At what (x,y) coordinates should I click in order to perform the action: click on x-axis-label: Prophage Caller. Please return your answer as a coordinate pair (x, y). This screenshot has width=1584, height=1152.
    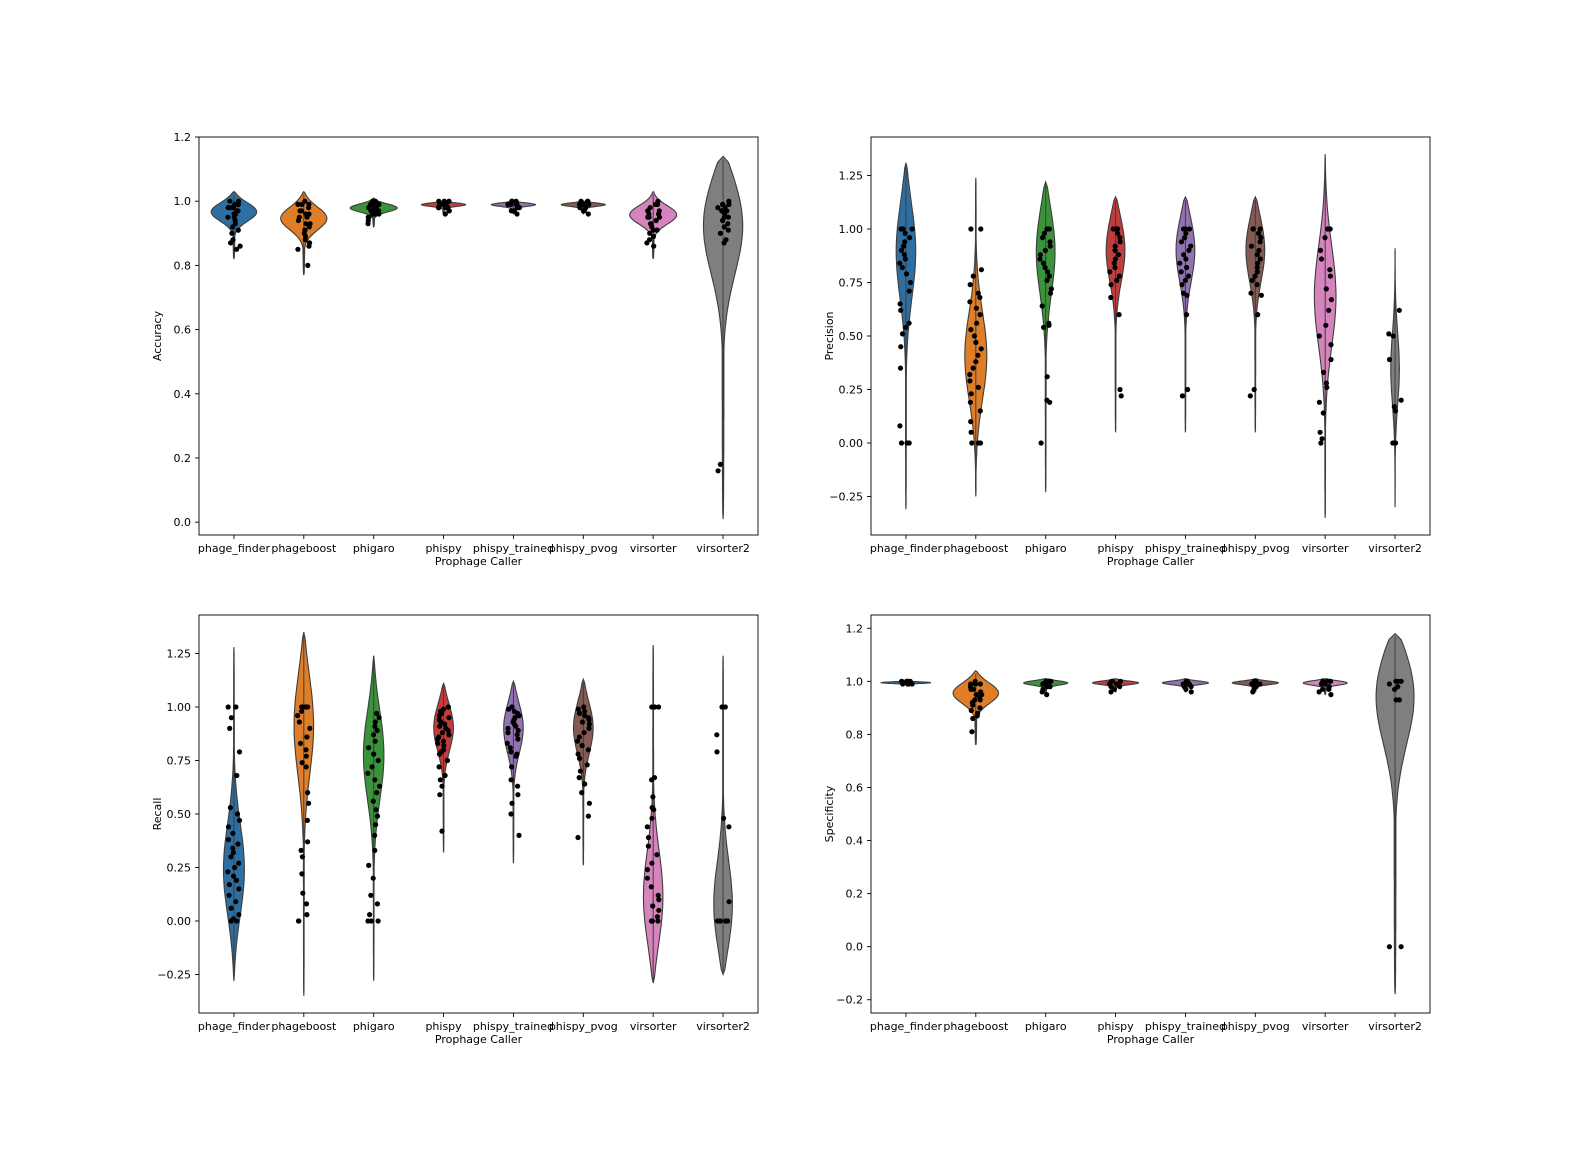
    Looking at the image, I should click on (479, 561).